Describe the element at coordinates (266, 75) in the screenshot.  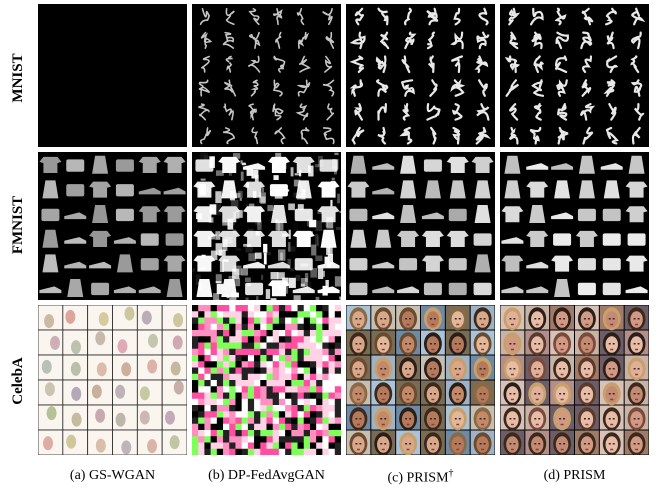
I see `panel-mnist-dpfedavggan` at that location.